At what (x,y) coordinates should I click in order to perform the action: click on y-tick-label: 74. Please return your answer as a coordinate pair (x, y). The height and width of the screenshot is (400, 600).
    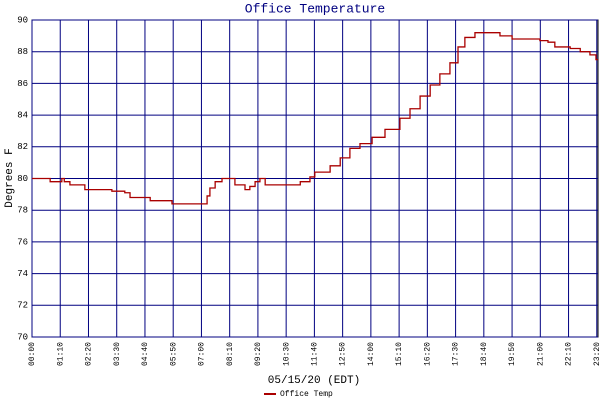
    Looking at the image, I should click on (22, 274).